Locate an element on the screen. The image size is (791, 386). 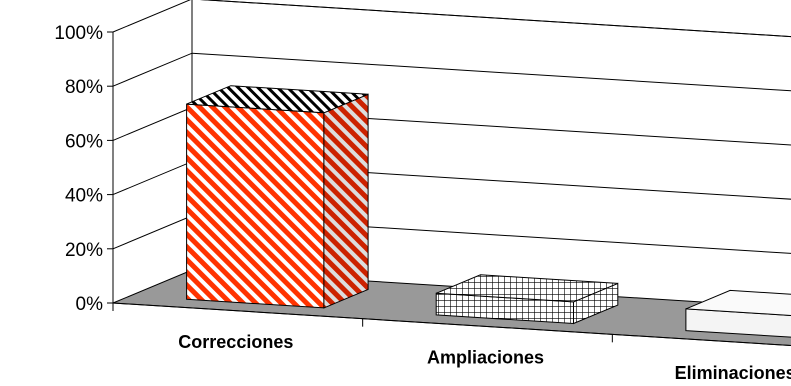
x-axis is located at coordinates (451, 324).